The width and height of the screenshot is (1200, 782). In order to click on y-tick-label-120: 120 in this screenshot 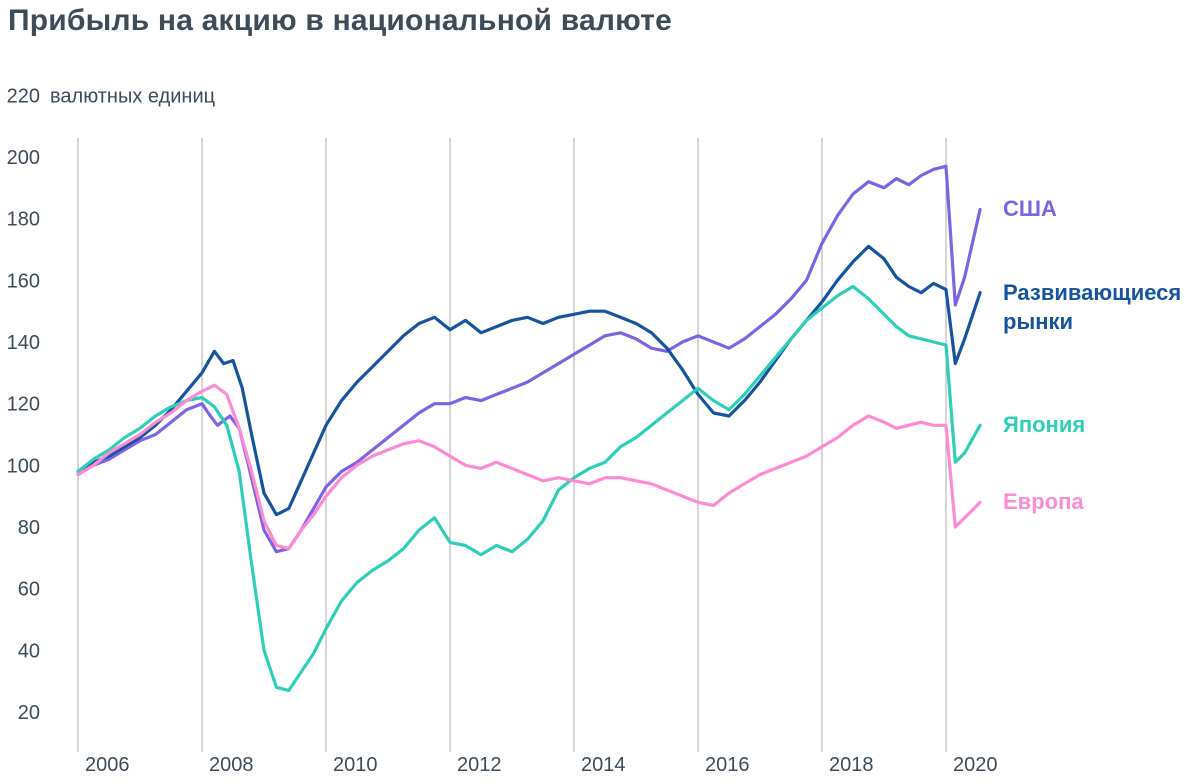, I will do `click(23, 405)`.